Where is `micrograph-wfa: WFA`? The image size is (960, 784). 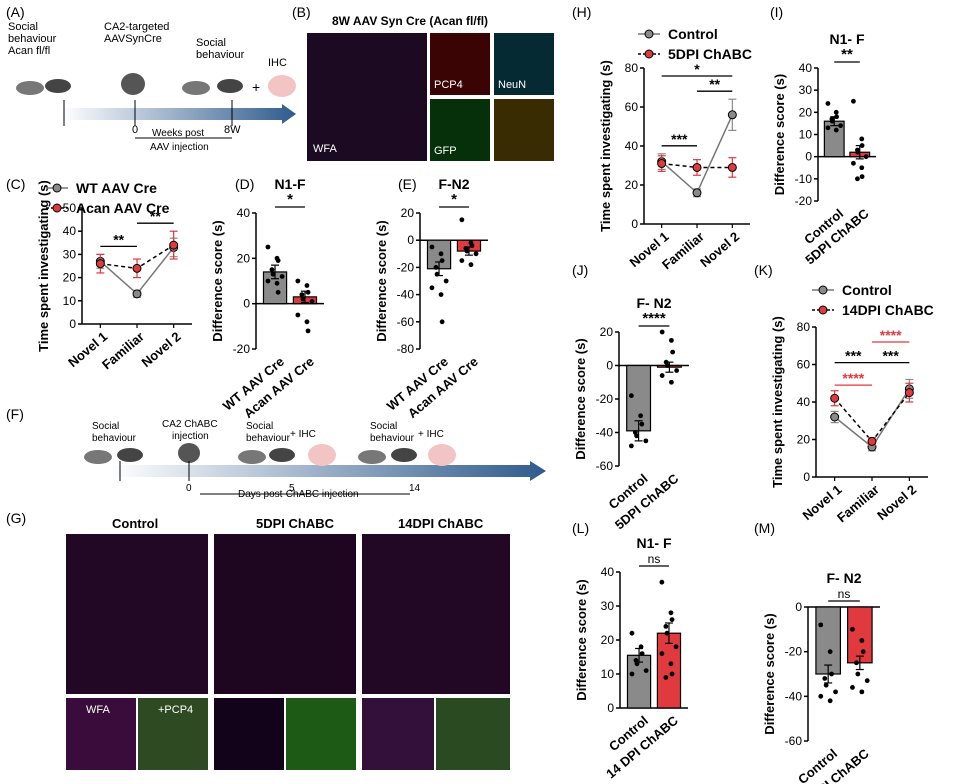 micrograph-wfa: WFA is located at coordinates (367, 97).